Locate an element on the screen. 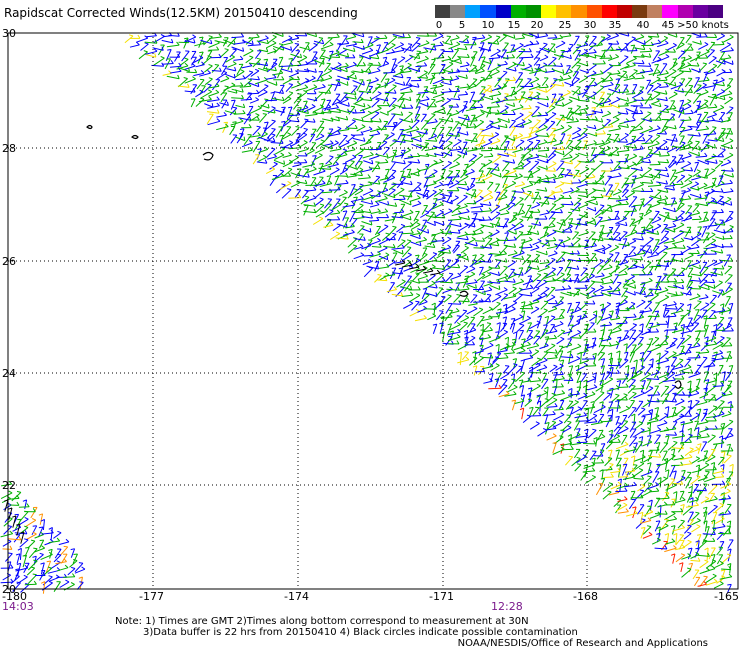 The image size is (740, 650). colorbar-label: 35 is located at coordinates (615, 25).